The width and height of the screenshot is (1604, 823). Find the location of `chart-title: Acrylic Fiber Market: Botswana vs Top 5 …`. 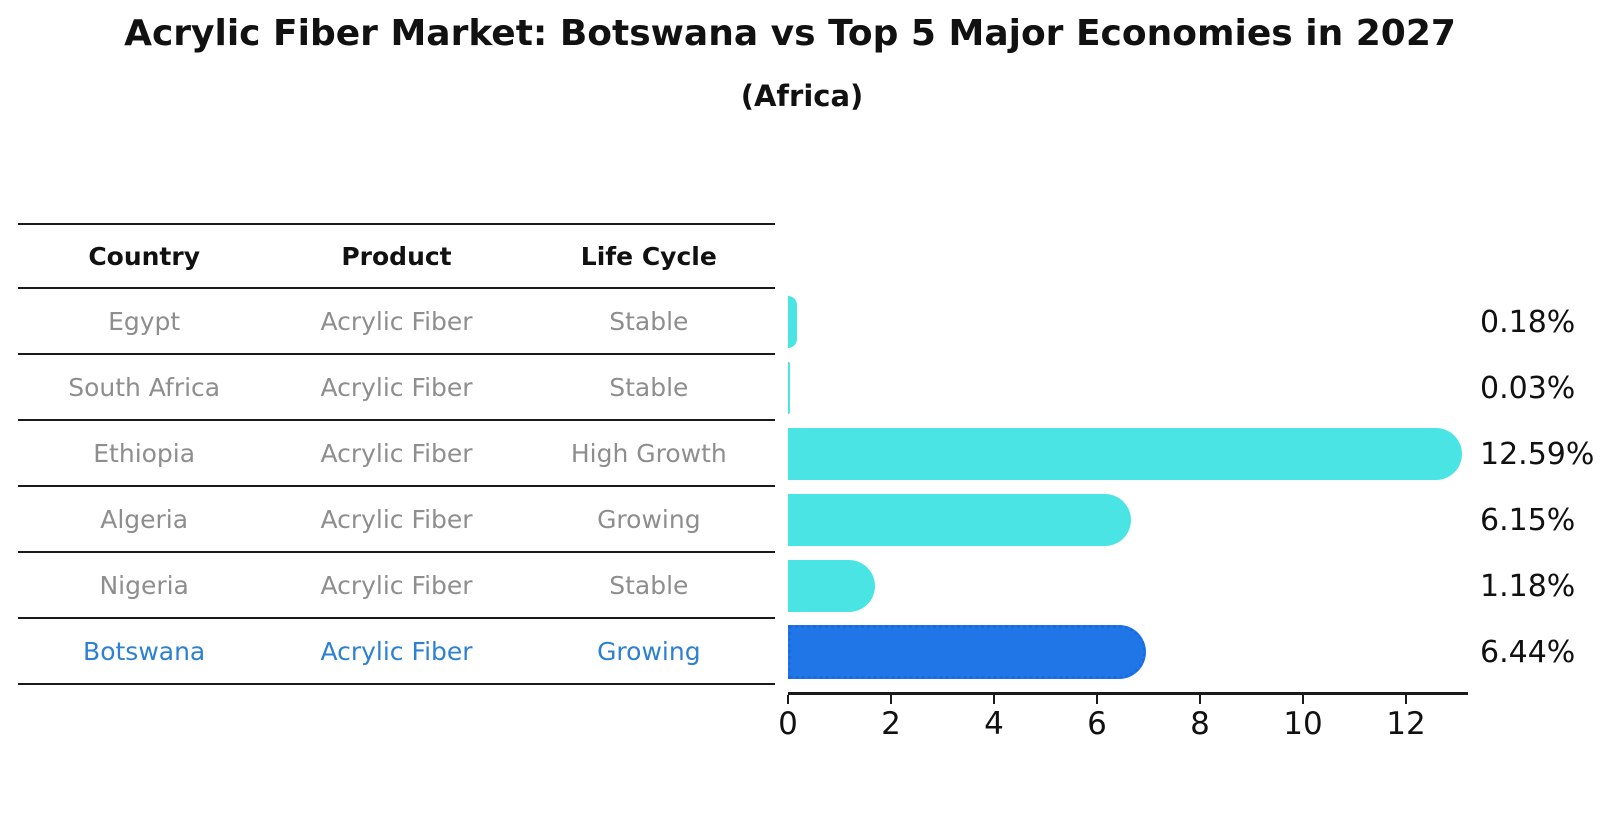

chart-title: Acrylic Fiber Market: Botswana vs Top 5 … is located at coordinates (790, 33).